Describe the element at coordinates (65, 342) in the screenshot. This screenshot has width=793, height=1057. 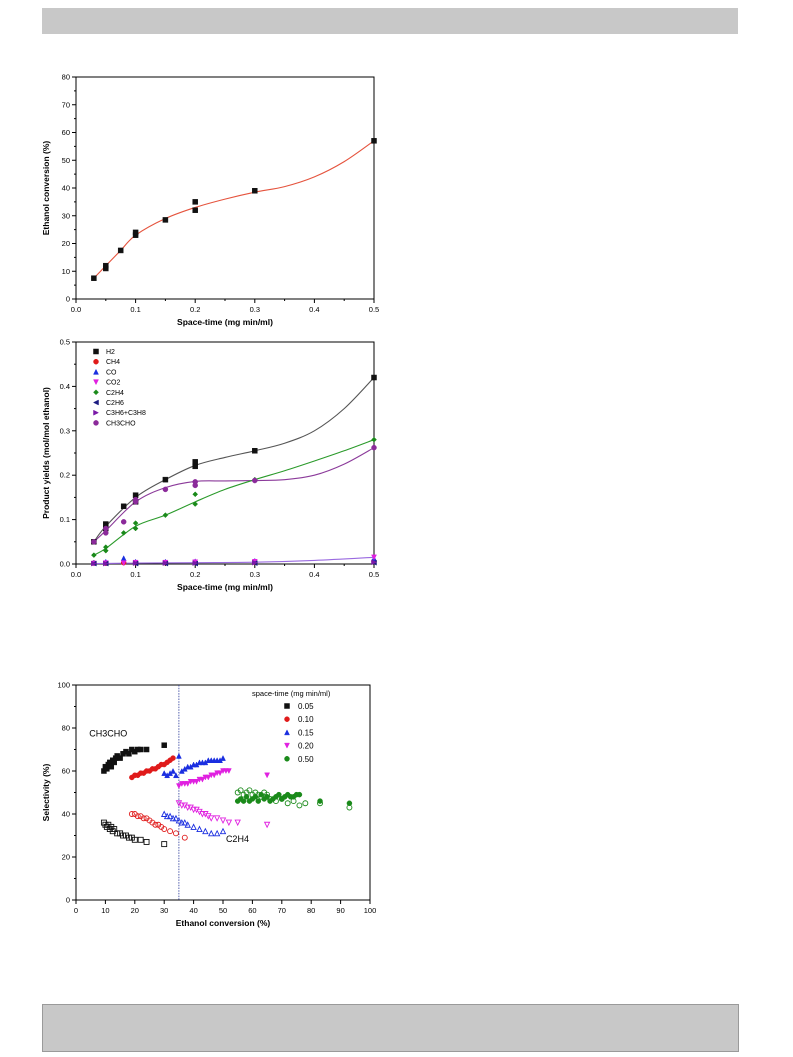
I see `y-tick-label: 0.5` at that location.